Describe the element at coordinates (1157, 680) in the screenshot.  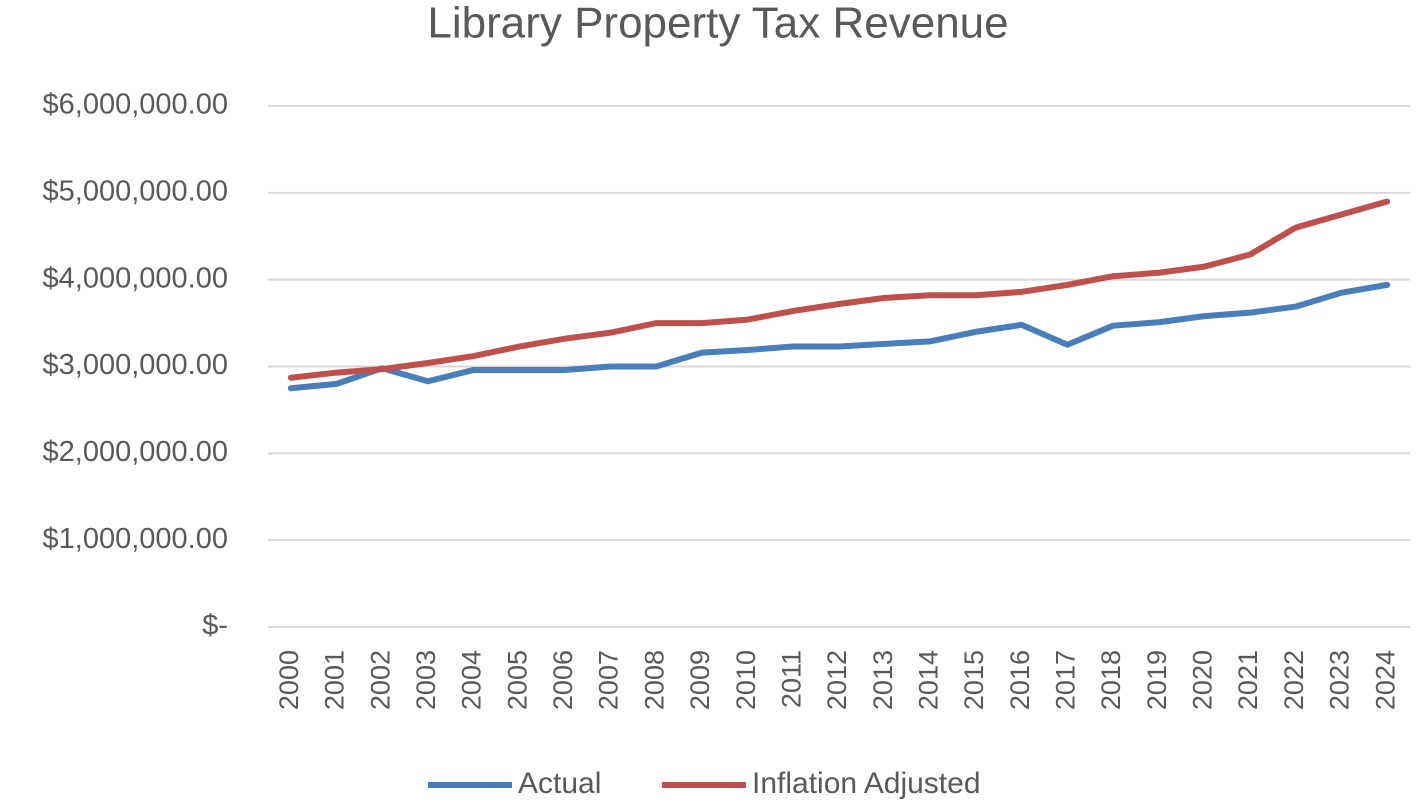
I see `x-tick-label: 2019` at that location.